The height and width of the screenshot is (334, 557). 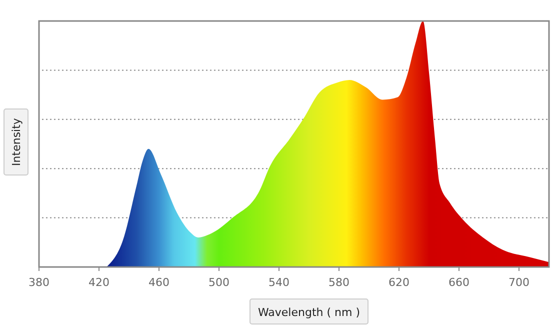 What do you see at coordinates (99, 282) in the screenshot?
I see `x-tick-label: 420` at bounding box center [99, 282].